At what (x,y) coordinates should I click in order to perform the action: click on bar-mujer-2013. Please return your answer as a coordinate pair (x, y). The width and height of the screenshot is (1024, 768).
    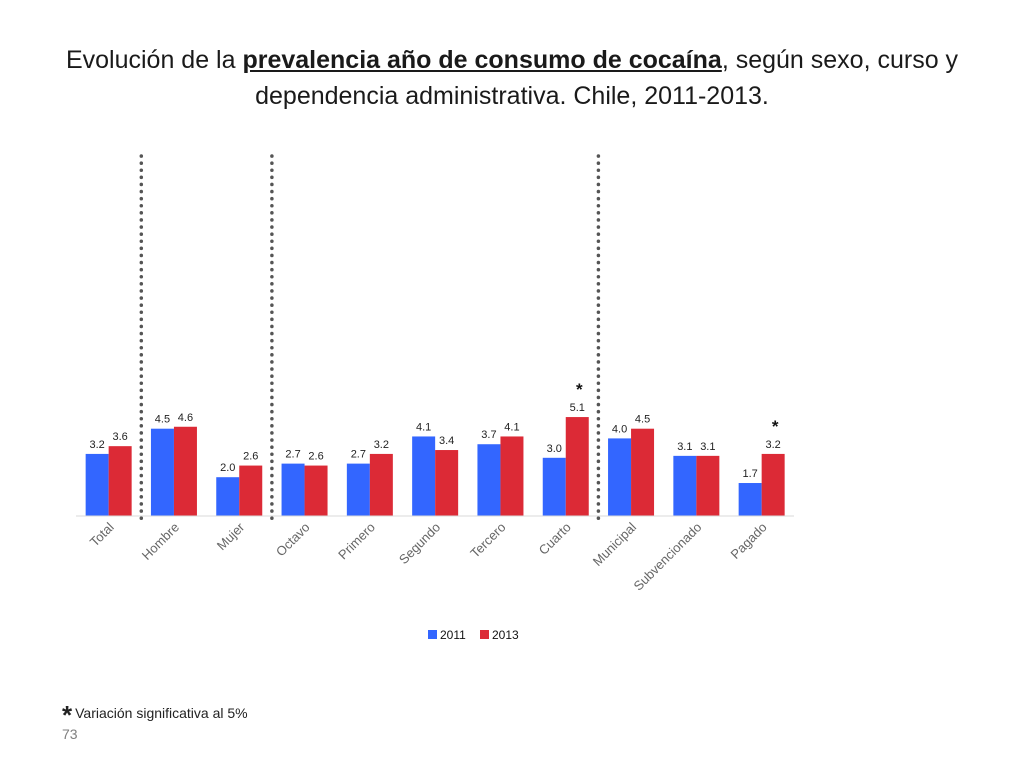
    Looking at the image, I should click on (251, 490).